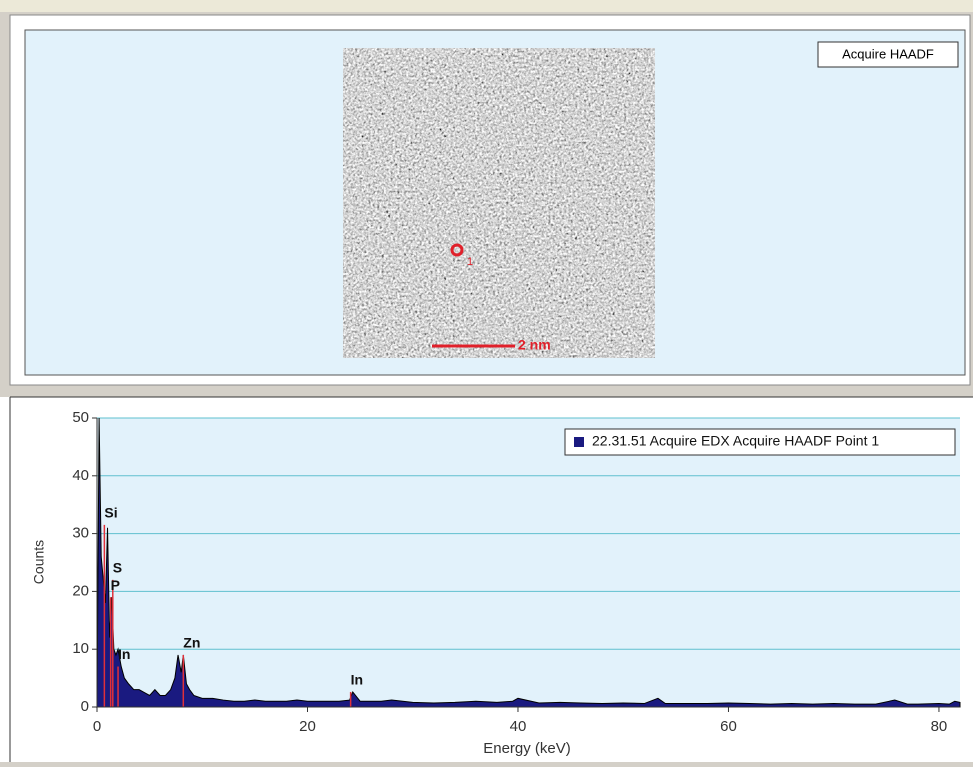 The image size is (973, 767). Describe the element at coordinates (80, 417) in the screenshot. I see `y-tick-label: 50` at that location.